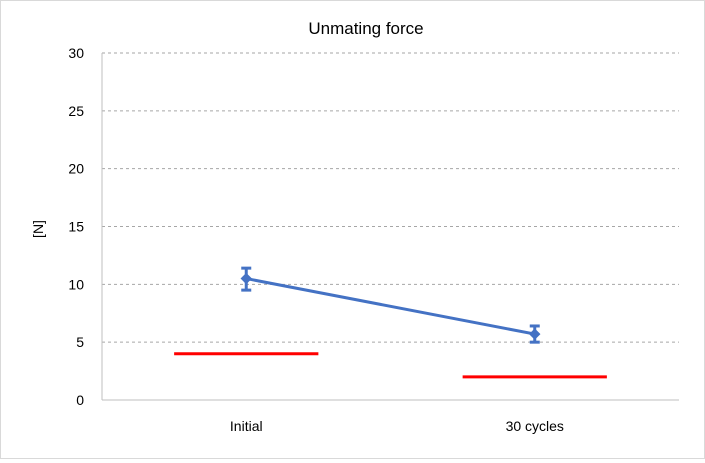 This screenshot has width=705, height=463. I want to click on x-tick-label-initial: Initial, so click(246, 426).